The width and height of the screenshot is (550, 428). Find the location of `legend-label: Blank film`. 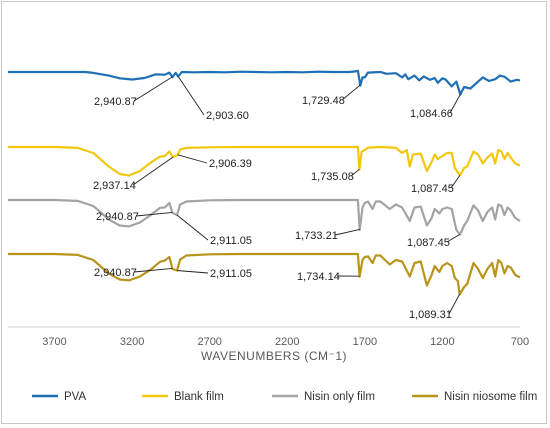

legend-label: Blank film is located at coordinates (199, 397).